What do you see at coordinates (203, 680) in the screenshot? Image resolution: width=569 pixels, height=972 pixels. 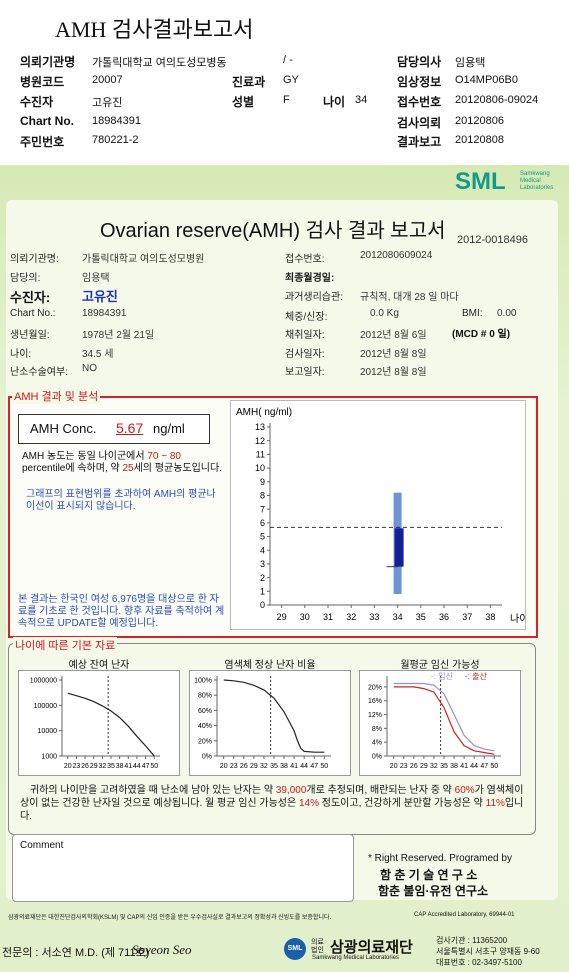 I see `y-tick-label: 100%` at bounding box center [203, 680].